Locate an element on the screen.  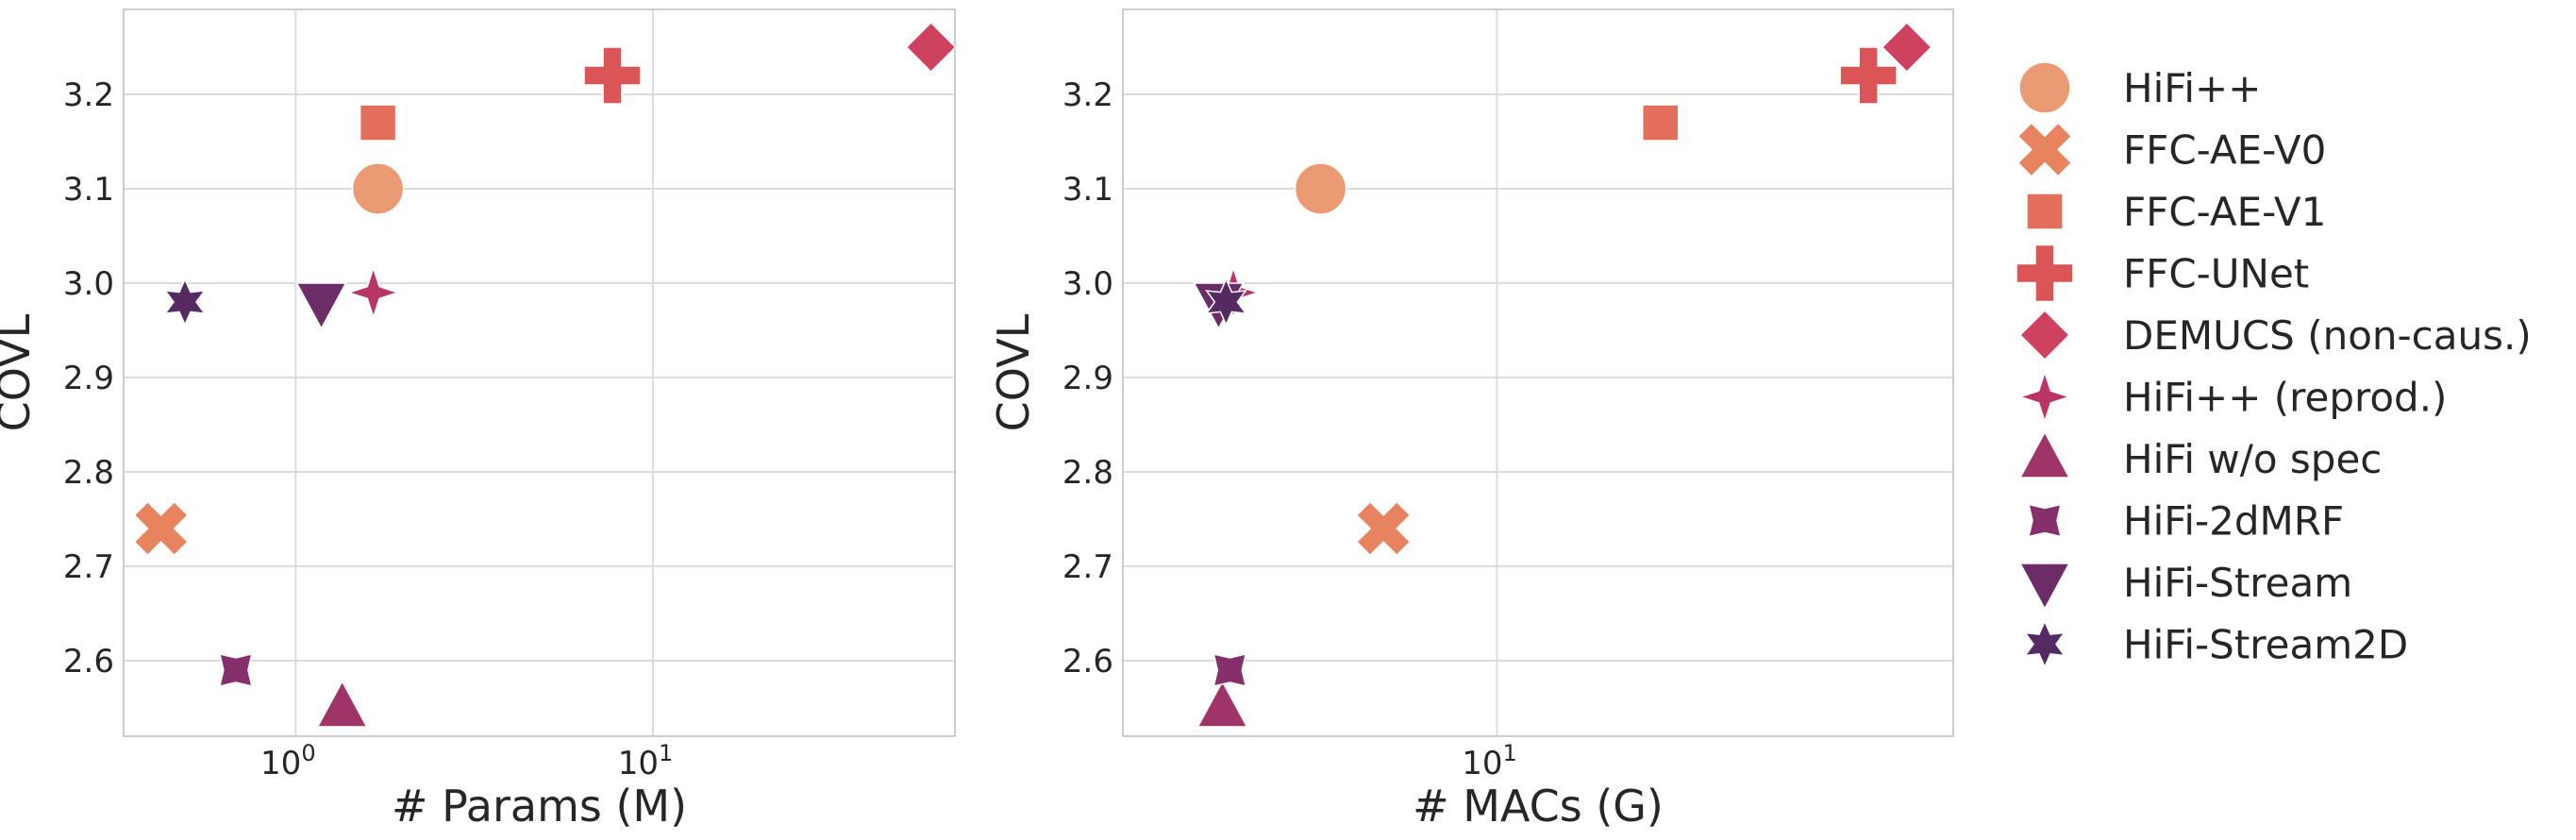
legend-item-demucs-non-caus: DEMUCS (non-caus.) is located at coordinates (2275, 335).